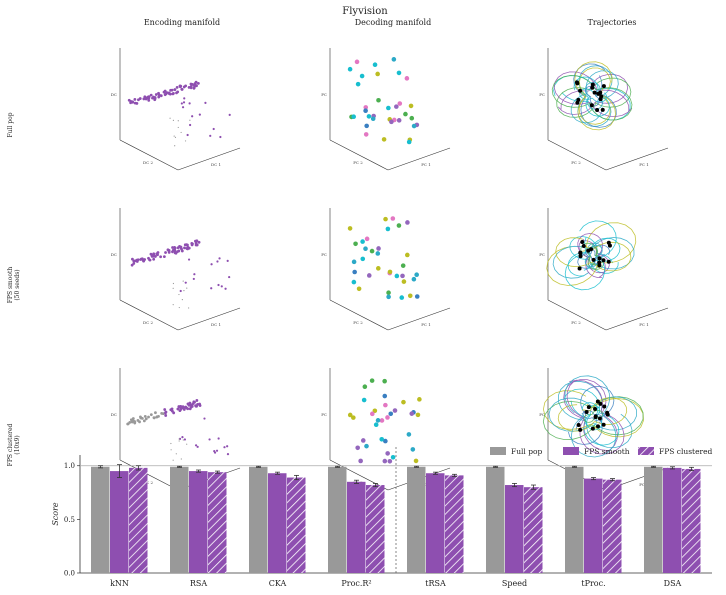  I want to click on legend-label: Full pop, so click(527, 451).